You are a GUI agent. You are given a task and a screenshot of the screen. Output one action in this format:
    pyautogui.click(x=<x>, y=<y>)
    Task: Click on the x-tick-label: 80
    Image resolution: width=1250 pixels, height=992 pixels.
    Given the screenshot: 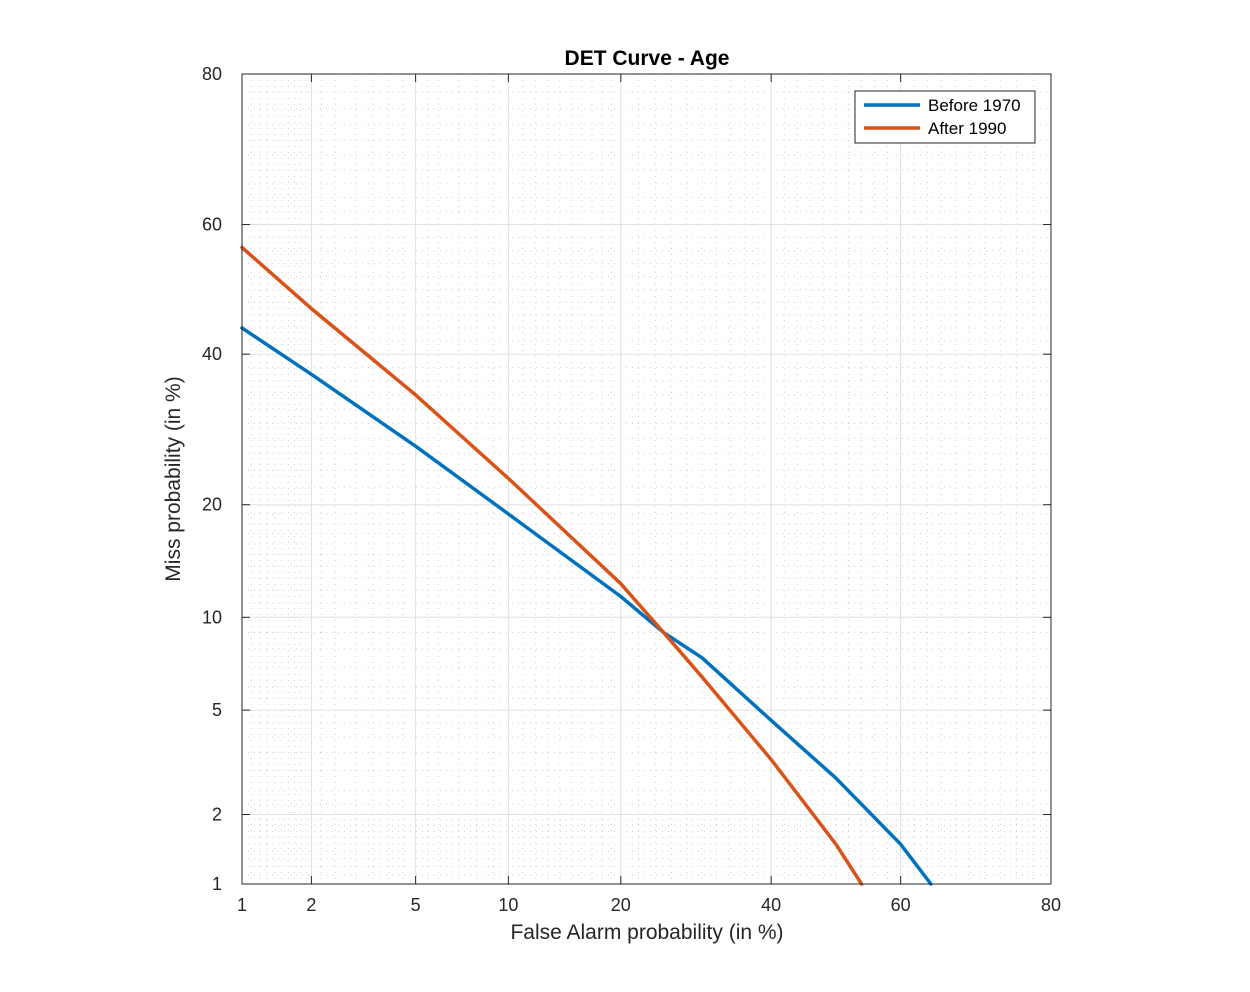 What is the action you would take?
    pyautogui.click(x=1051, y=905)
    